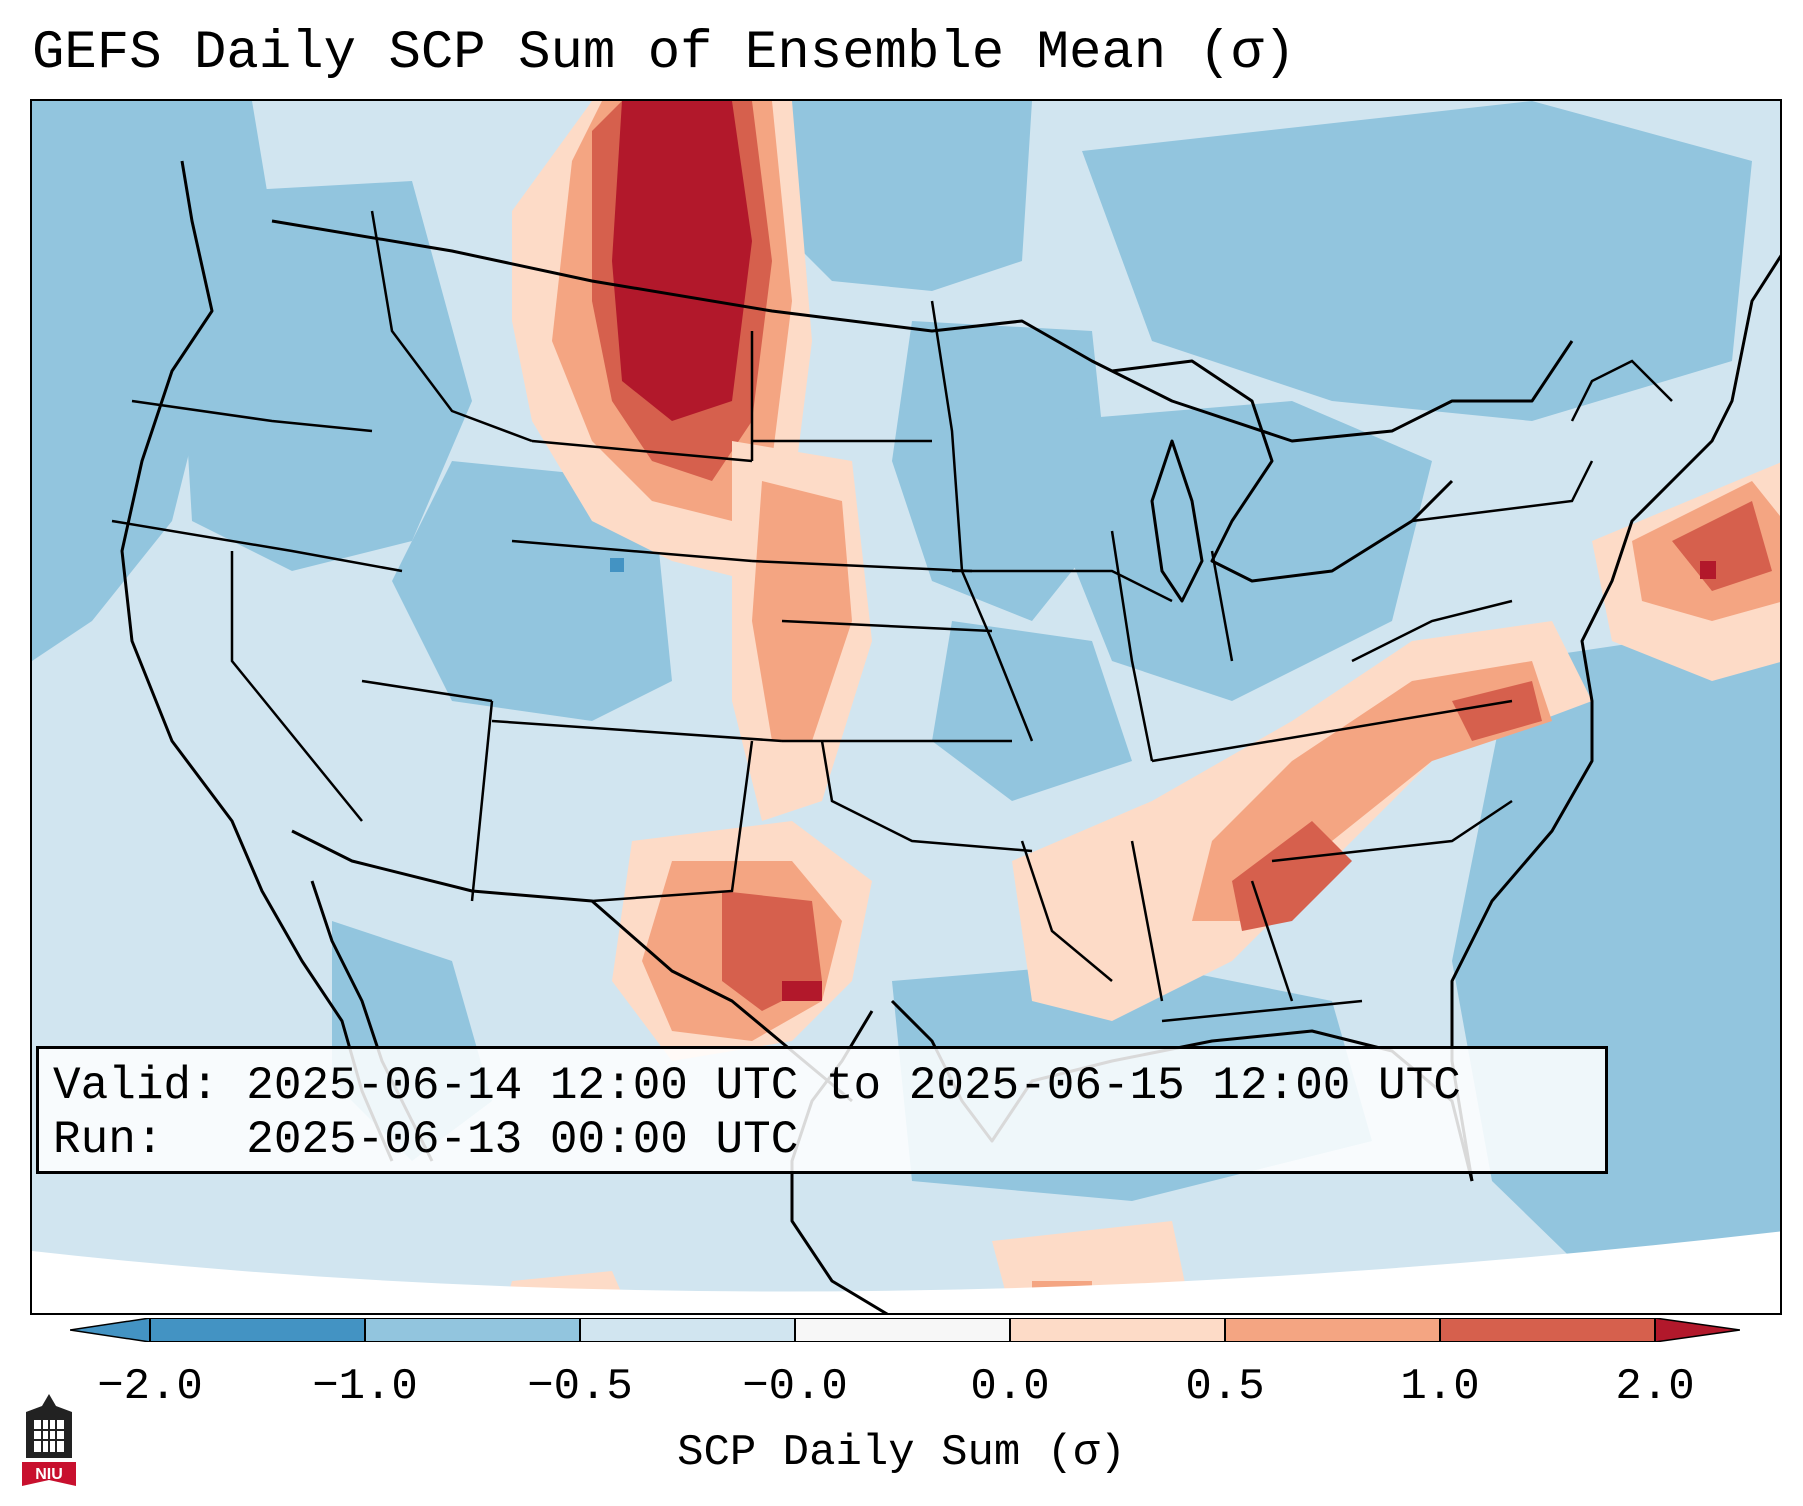  I want to click on field-missouri, so click(1032, 711).